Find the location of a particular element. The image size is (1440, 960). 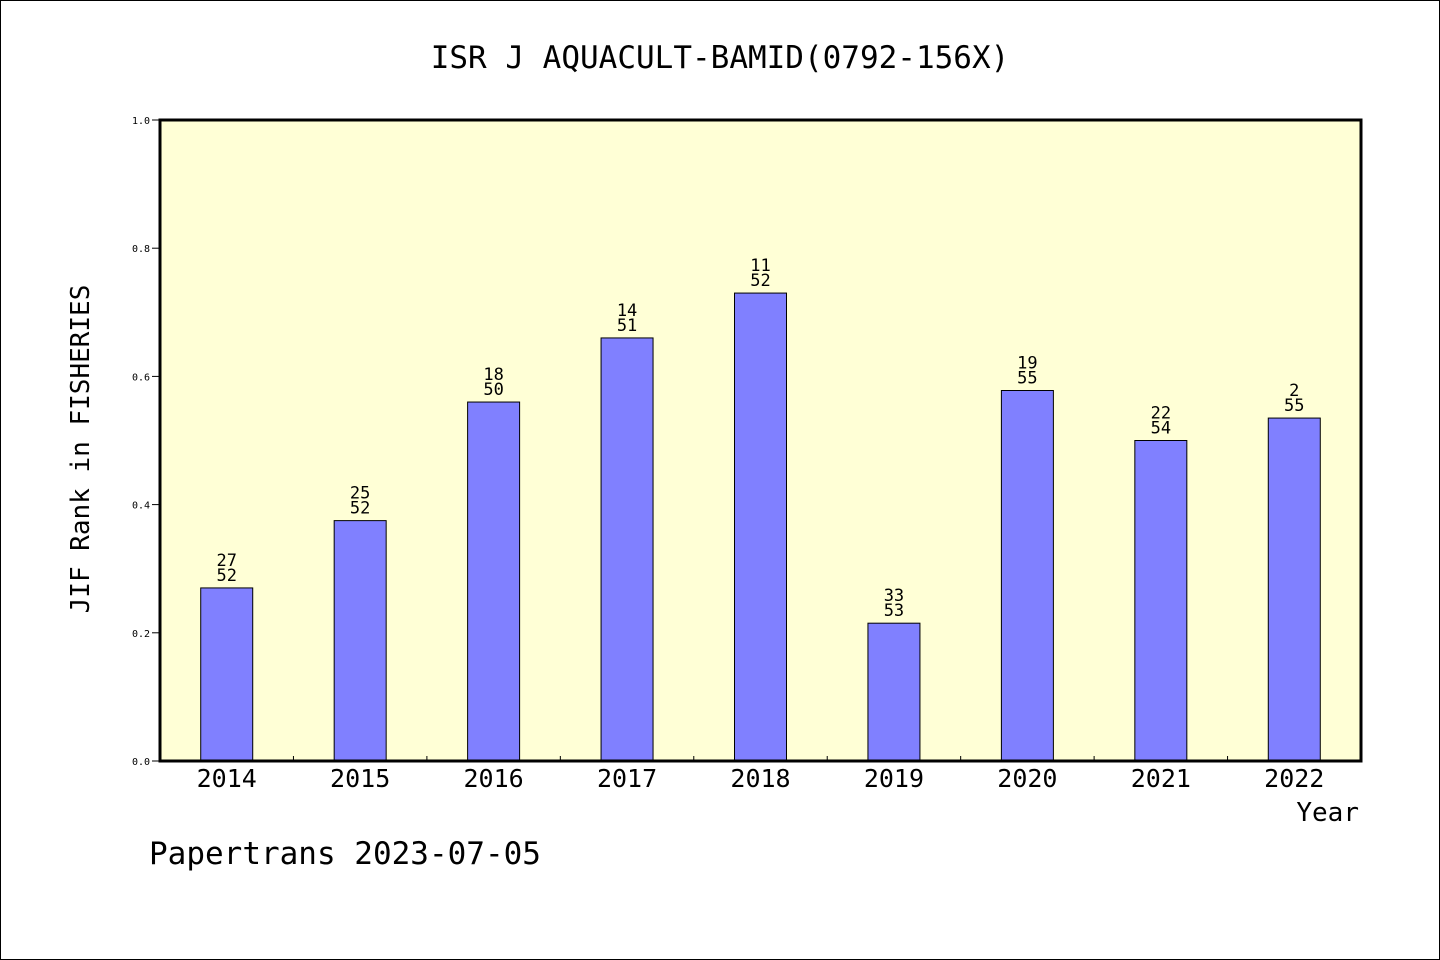

x-tick-label-2017: 2017 is located at coordinates (627, 778).